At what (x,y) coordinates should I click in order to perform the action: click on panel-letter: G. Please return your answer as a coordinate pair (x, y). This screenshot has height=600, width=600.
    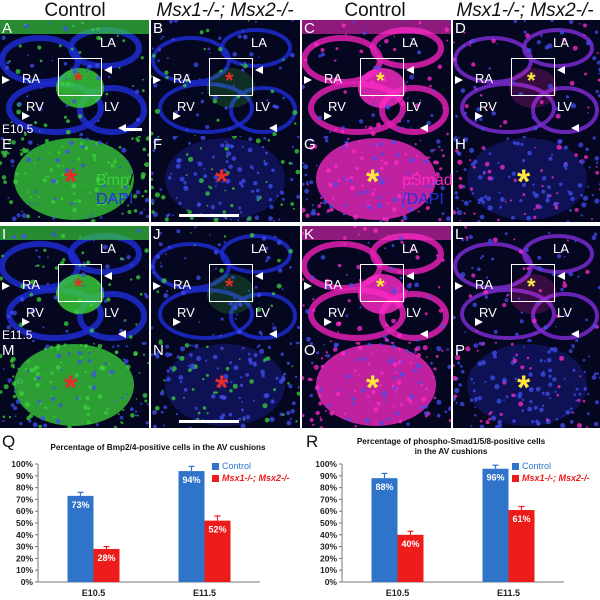
    Looking at the image, I should click on (310, 144).